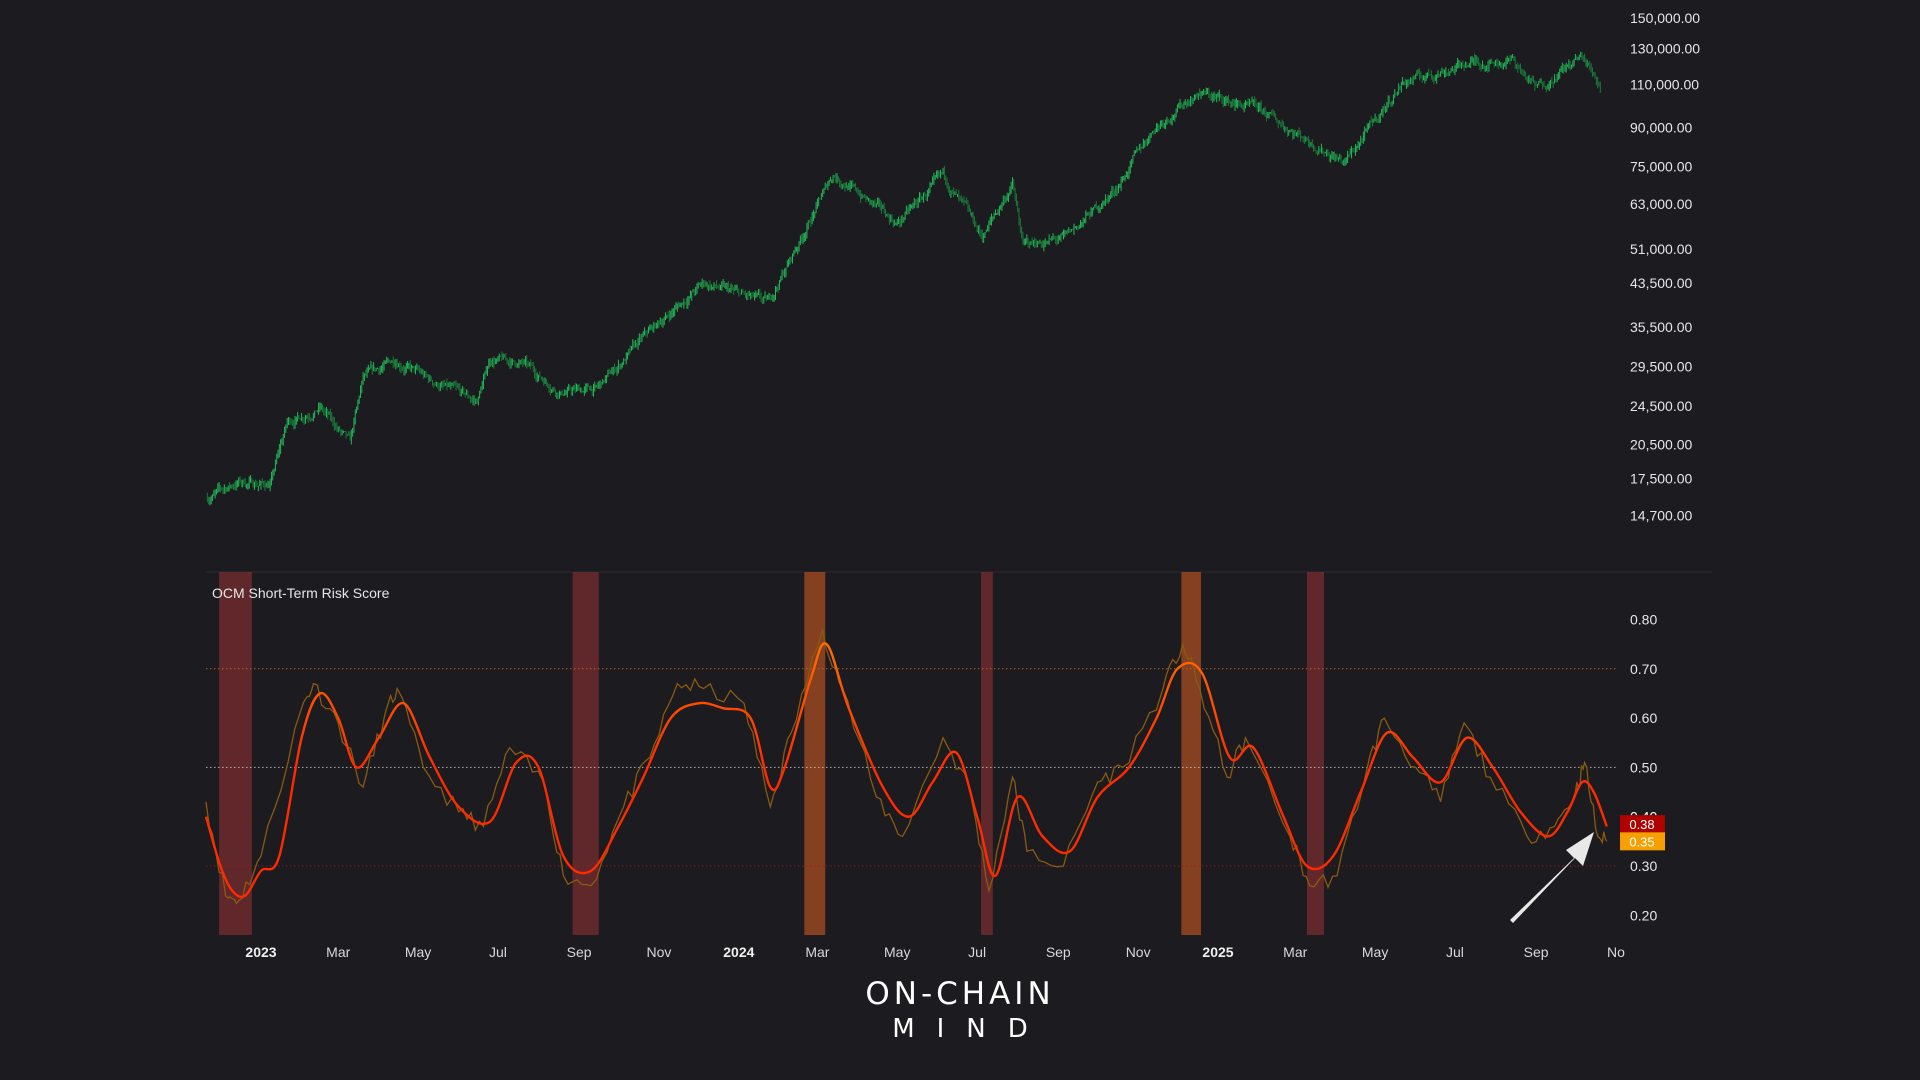 The width and height of the screenshot is (1920, 1080). What do you see at coordinates (1661, 406) in the screenshot?
I see `price-tick-label: 24,500.00` at bounding box center [1661, 406].